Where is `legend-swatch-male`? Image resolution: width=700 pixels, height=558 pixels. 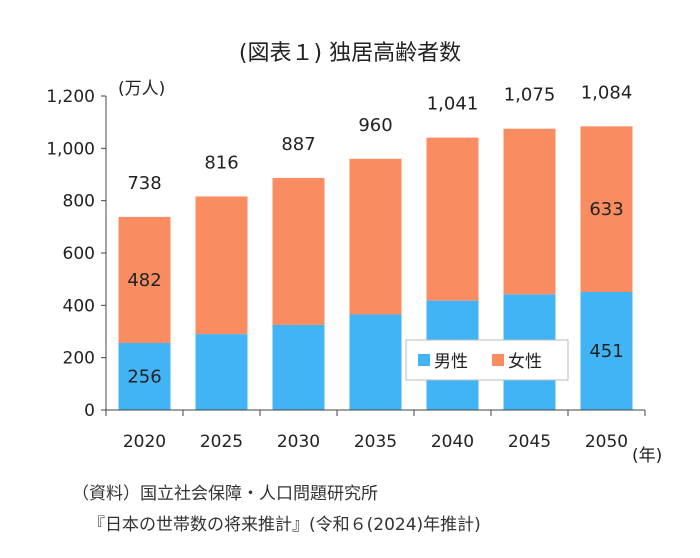 legend-swatch-male is located at coordinates (424, 360).